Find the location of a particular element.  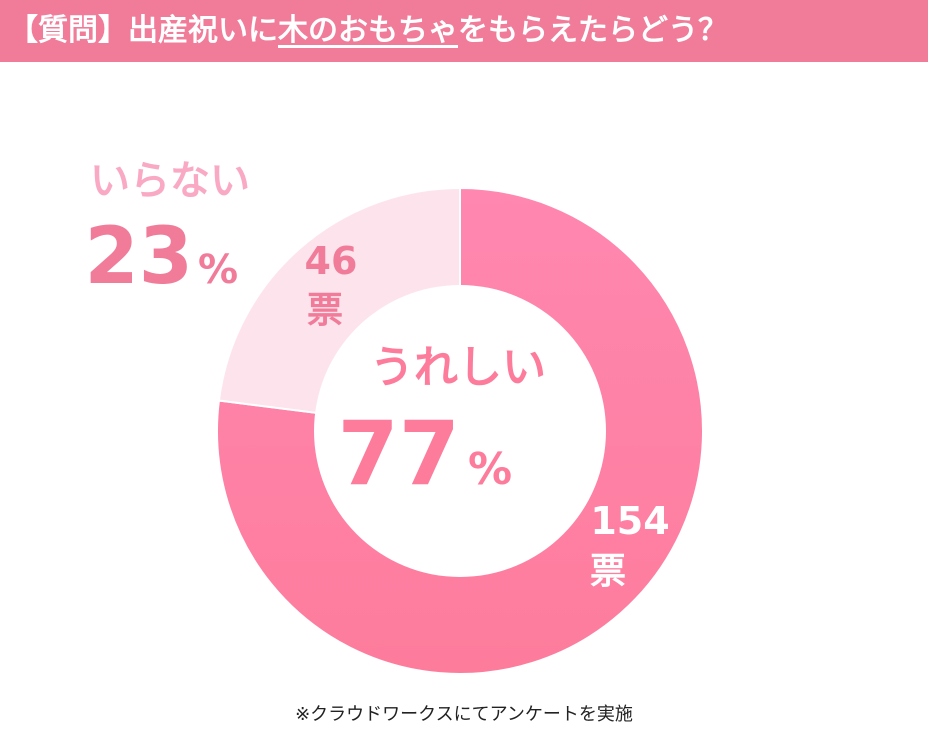

main-slice-percent: 77 is located at coordinates (399, 453).